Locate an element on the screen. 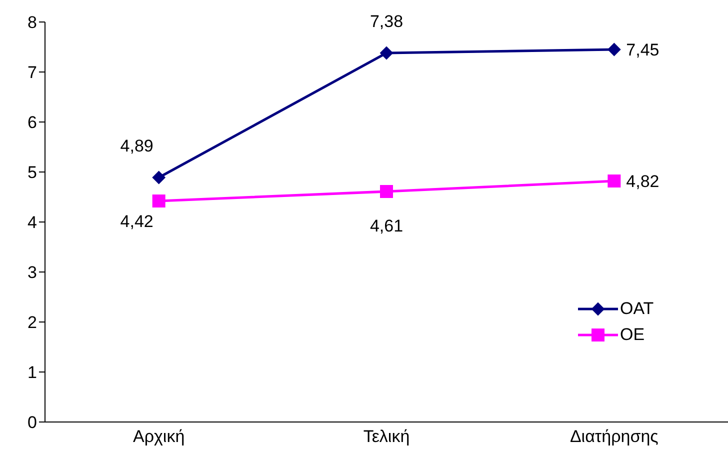 This screenshot has height=464, width=728. x-tick-label: Αρχική is located at coordinates (158, 436).